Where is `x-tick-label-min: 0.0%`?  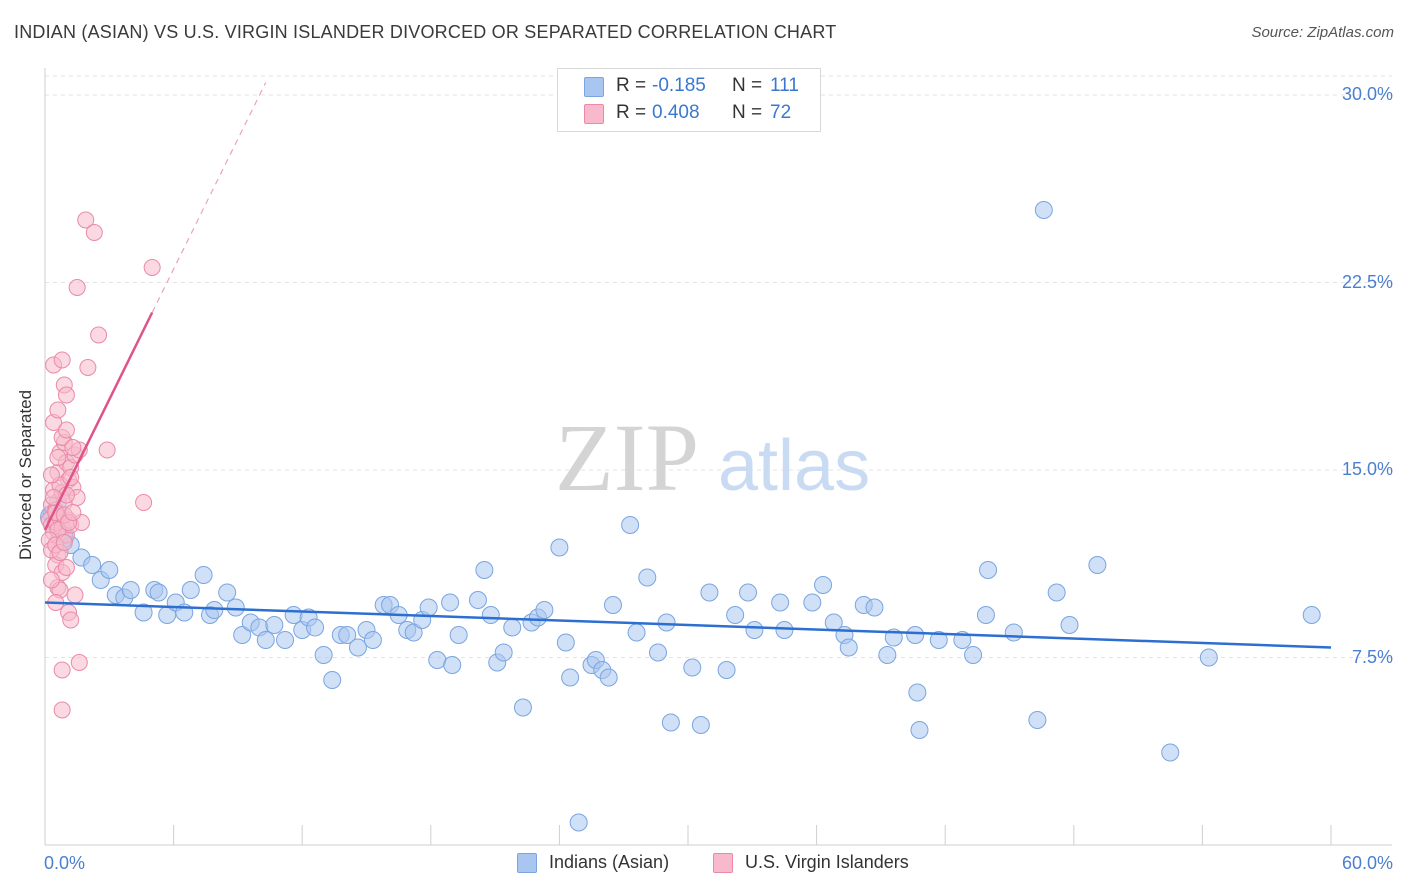
x-tick-label-min: 0.0% is located at coordinates (65, 863).